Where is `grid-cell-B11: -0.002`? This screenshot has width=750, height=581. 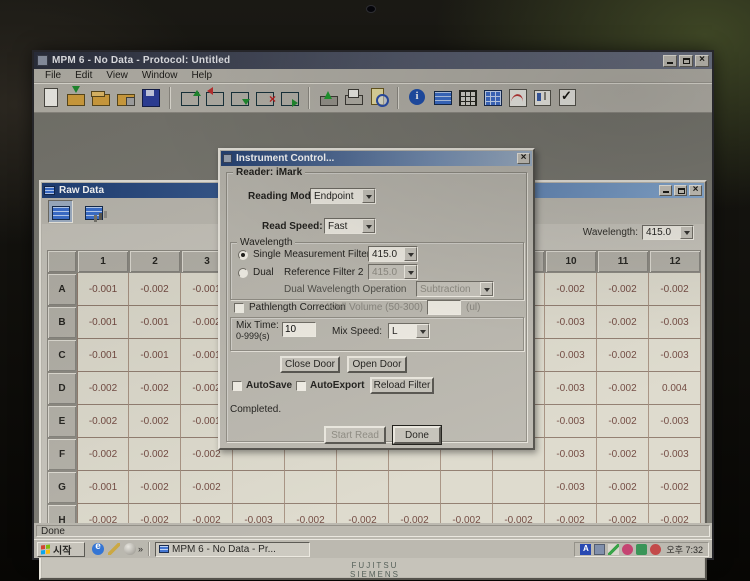 grid-cell-B11: -0.002 is located at coordinates (623, 322).